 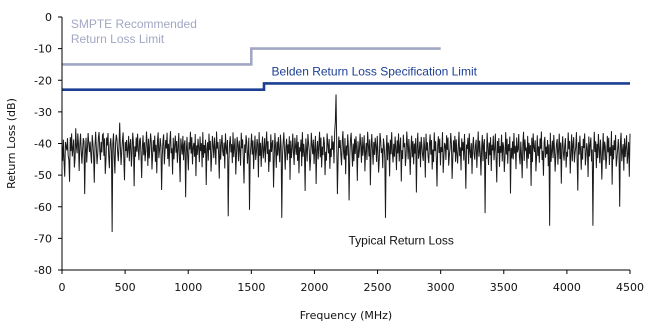 I want to click on belden-annotation: Belden Return Loss Specification Limit, so click(x=375, y=72).